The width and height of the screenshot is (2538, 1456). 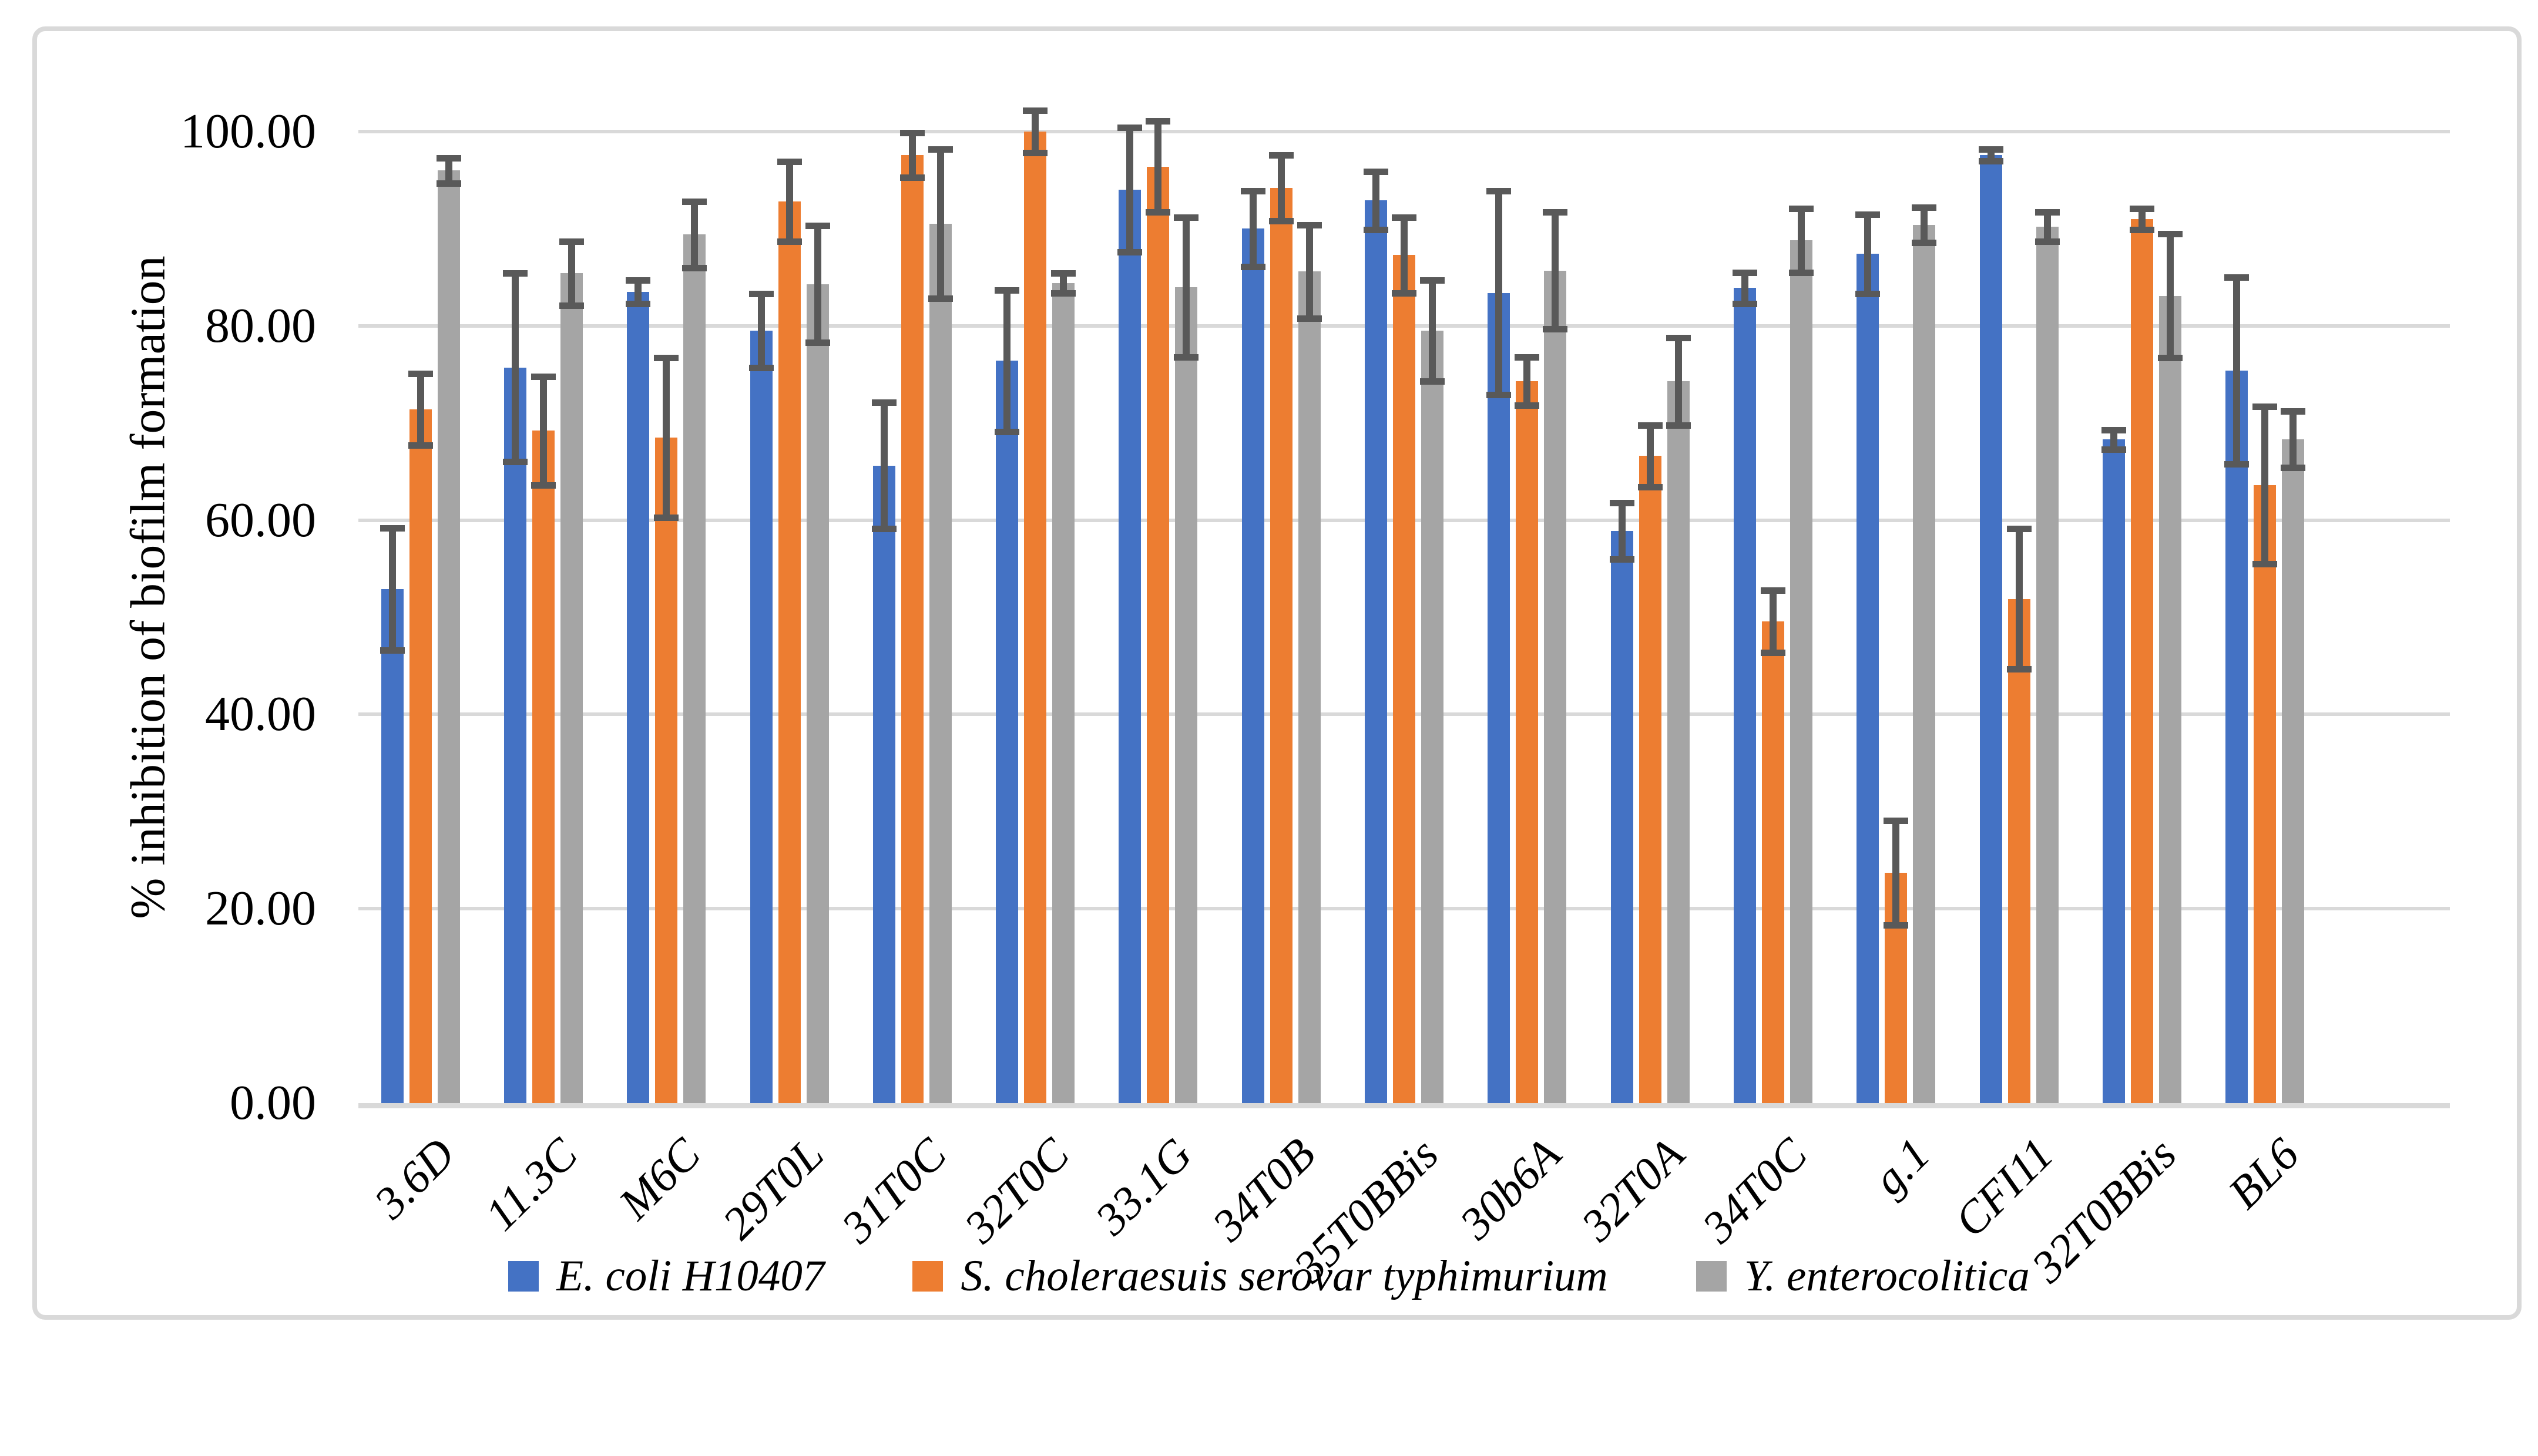 I want to click on legend-item: E. coli H10407, so click(x=666, y=1276).